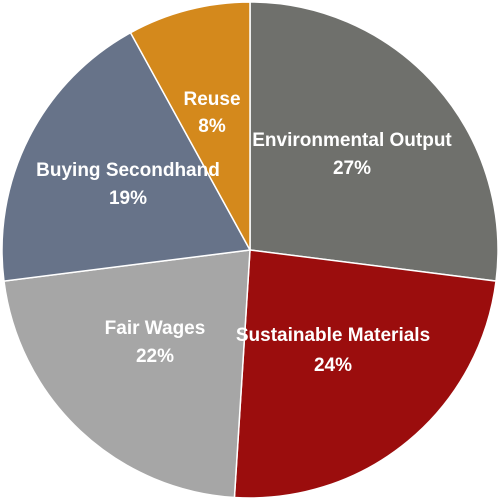  What do you see at coordinates (352, 140) in the screenshot?
I see `slice-category-label: Environmental Output` at bounding box center [352, 140].